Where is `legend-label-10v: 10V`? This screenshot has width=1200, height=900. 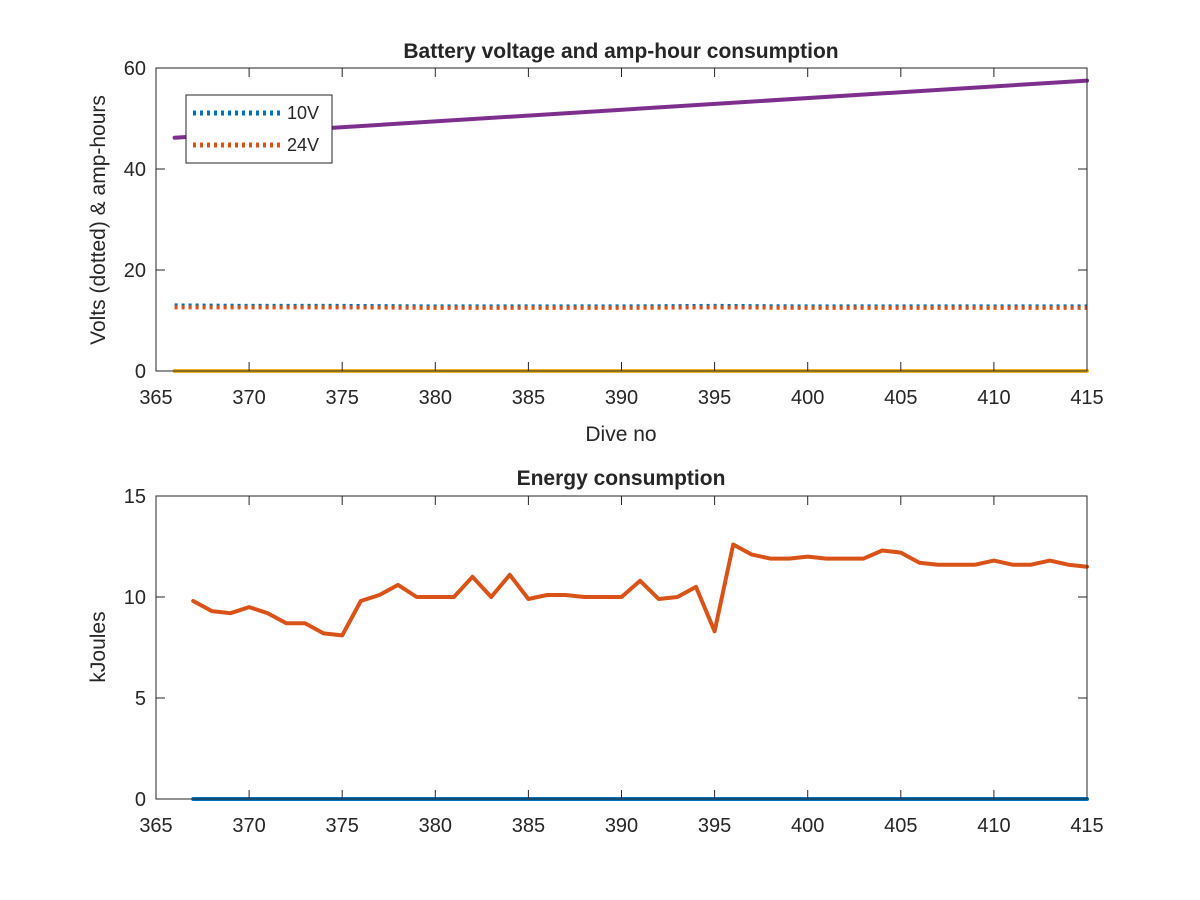 legend-label-10v: 10V is located at coordinates (303, 113).